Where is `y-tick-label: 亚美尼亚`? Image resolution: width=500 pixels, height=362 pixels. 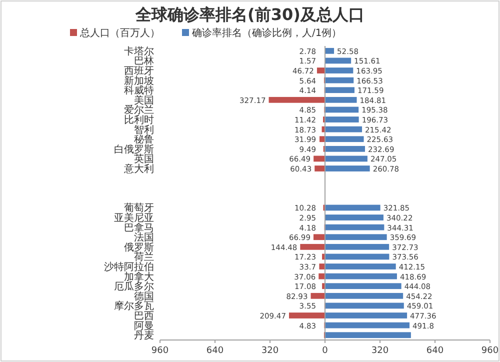 y-tick-label: 亚美尼亚 is located at coordinates (134, 218).